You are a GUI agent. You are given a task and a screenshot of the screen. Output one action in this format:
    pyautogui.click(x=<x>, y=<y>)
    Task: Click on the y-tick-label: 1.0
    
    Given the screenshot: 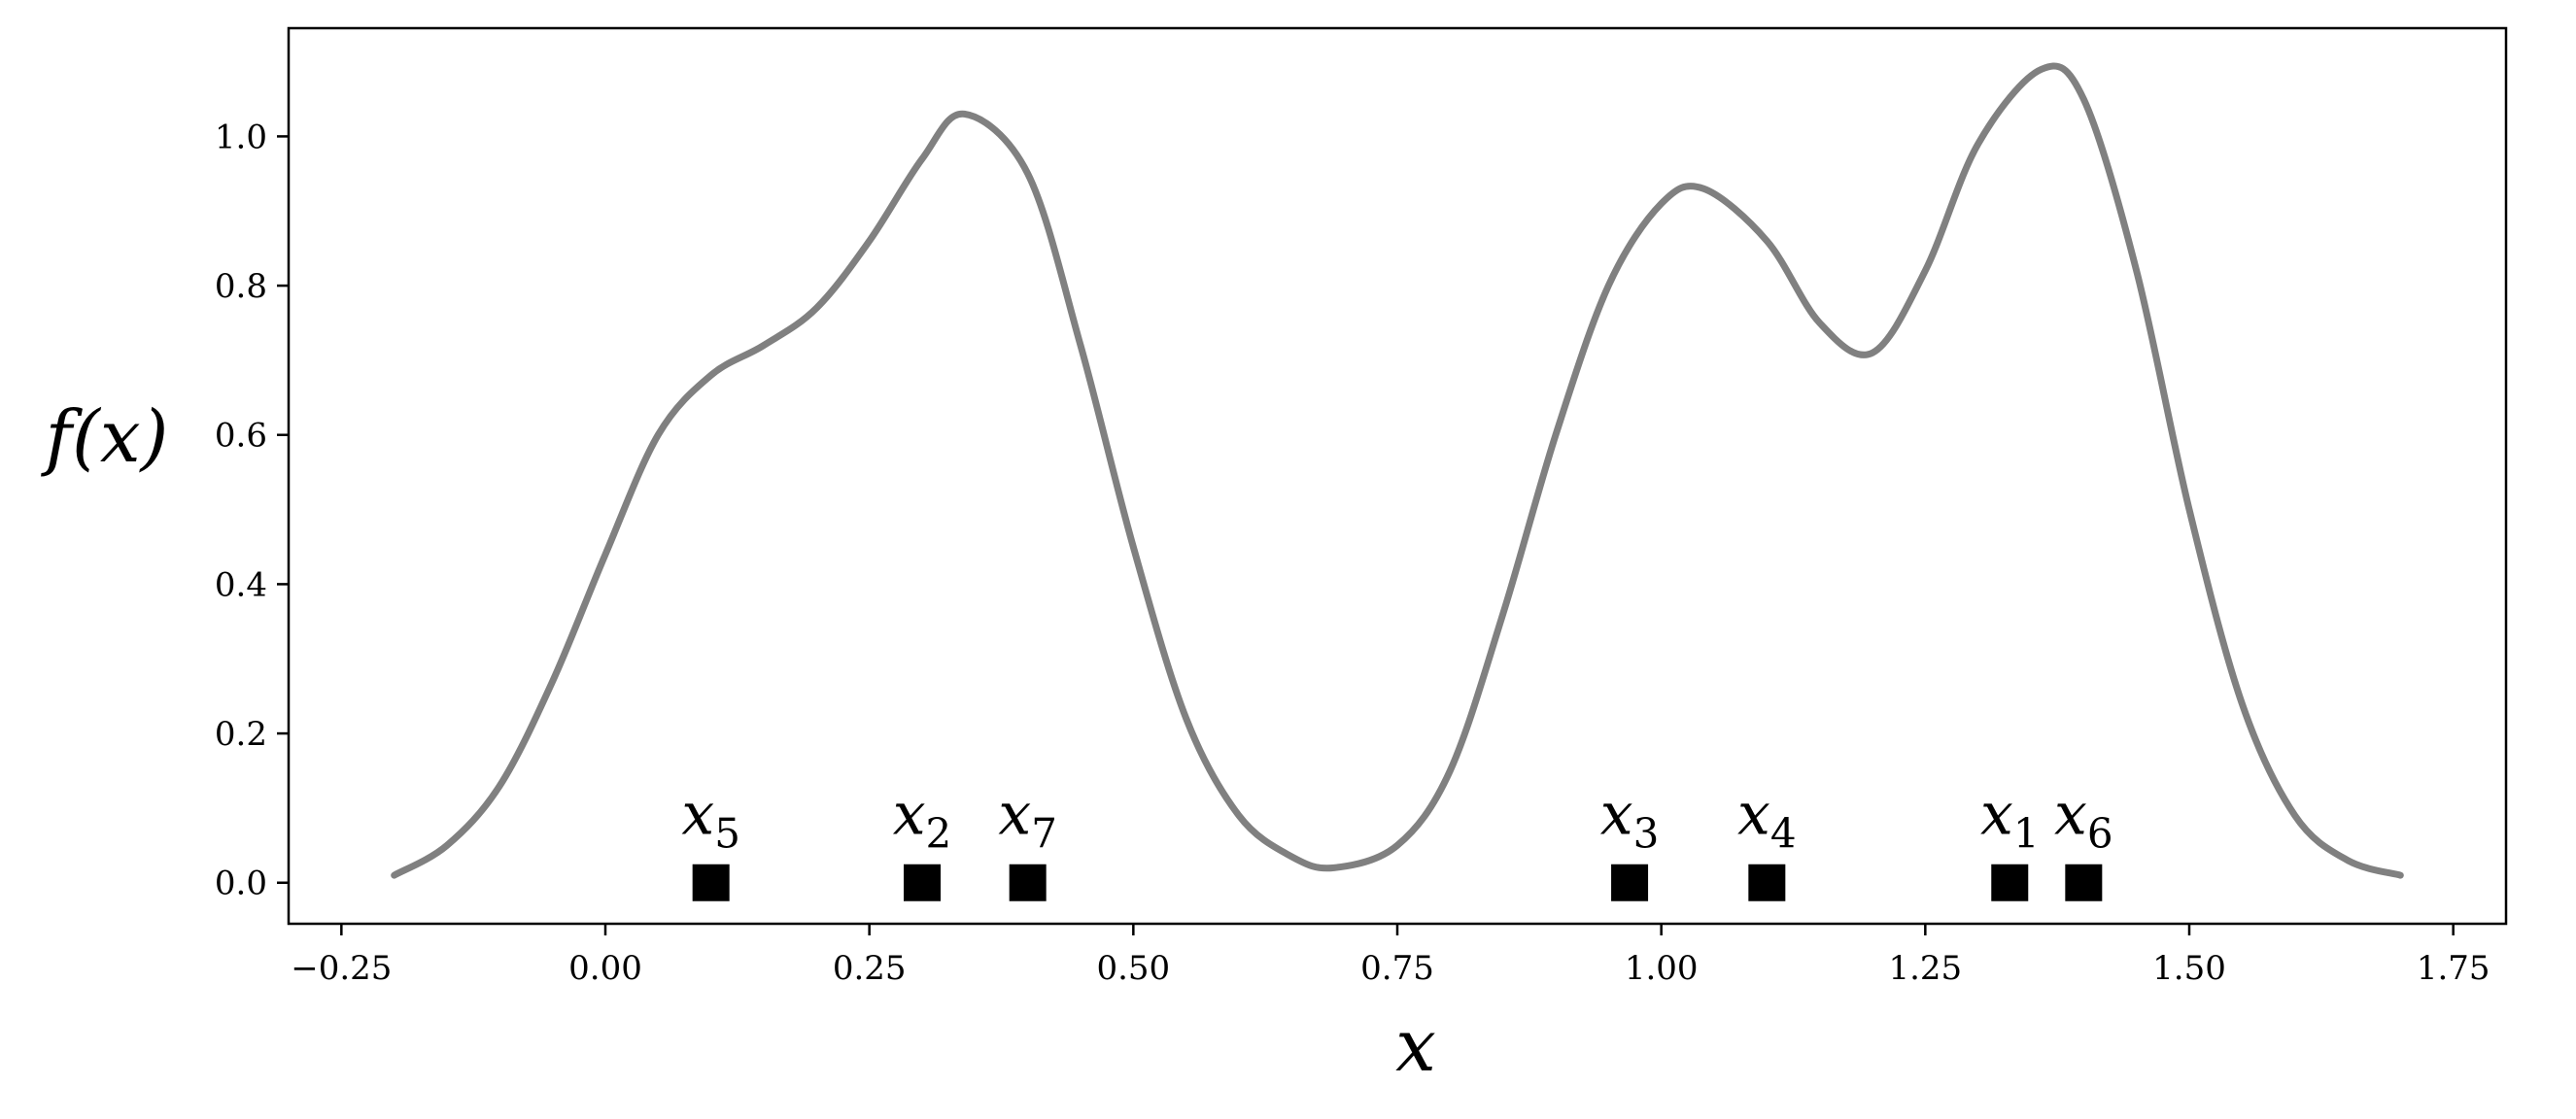 What is the action you would take?
    pyautogui.click(x=241, y=137)
    